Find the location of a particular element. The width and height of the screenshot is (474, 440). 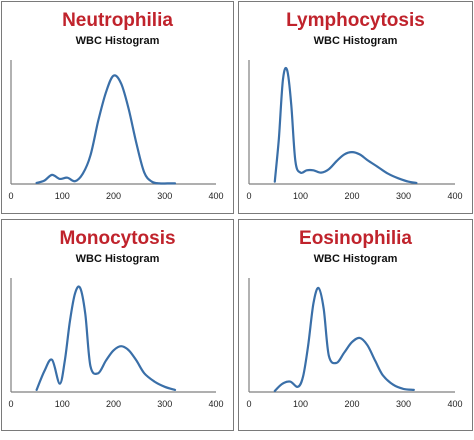

chart-title: Neutrophilia is located at coordinates (117, 20).